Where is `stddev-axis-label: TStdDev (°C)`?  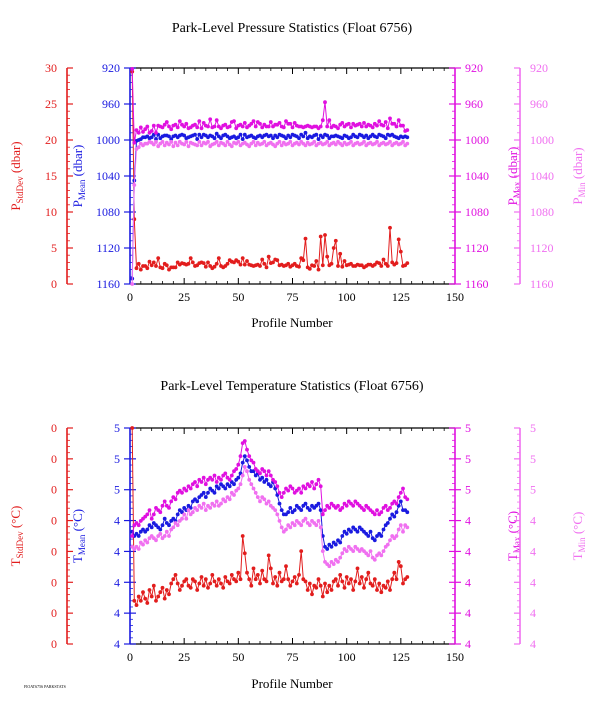
stddev-axis-label: TStdDev (°C) is located at coordinates (16, 536).